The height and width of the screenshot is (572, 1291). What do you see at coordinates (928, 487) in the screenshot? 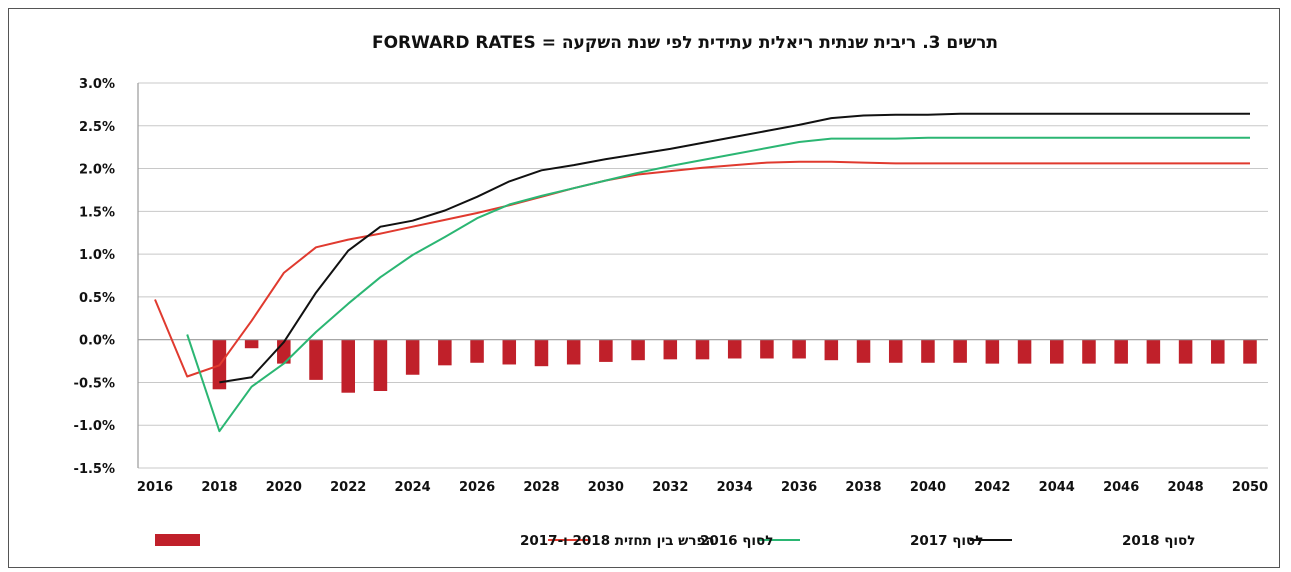
I see `x-tick-label: 2040` at bounding box center [928, 487].